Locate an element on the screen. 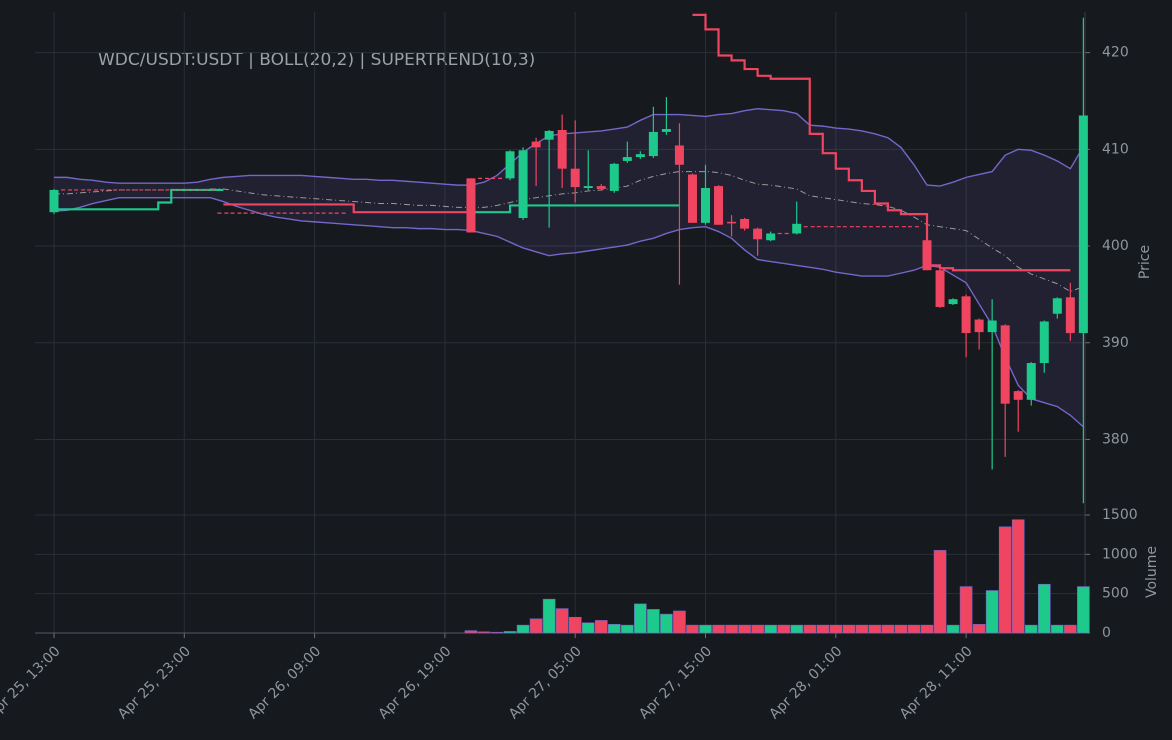 Image resolution: width=1172 pixels, height=740 pixels. y2-tick-label: 0 is located at coordinates (1106, 633).